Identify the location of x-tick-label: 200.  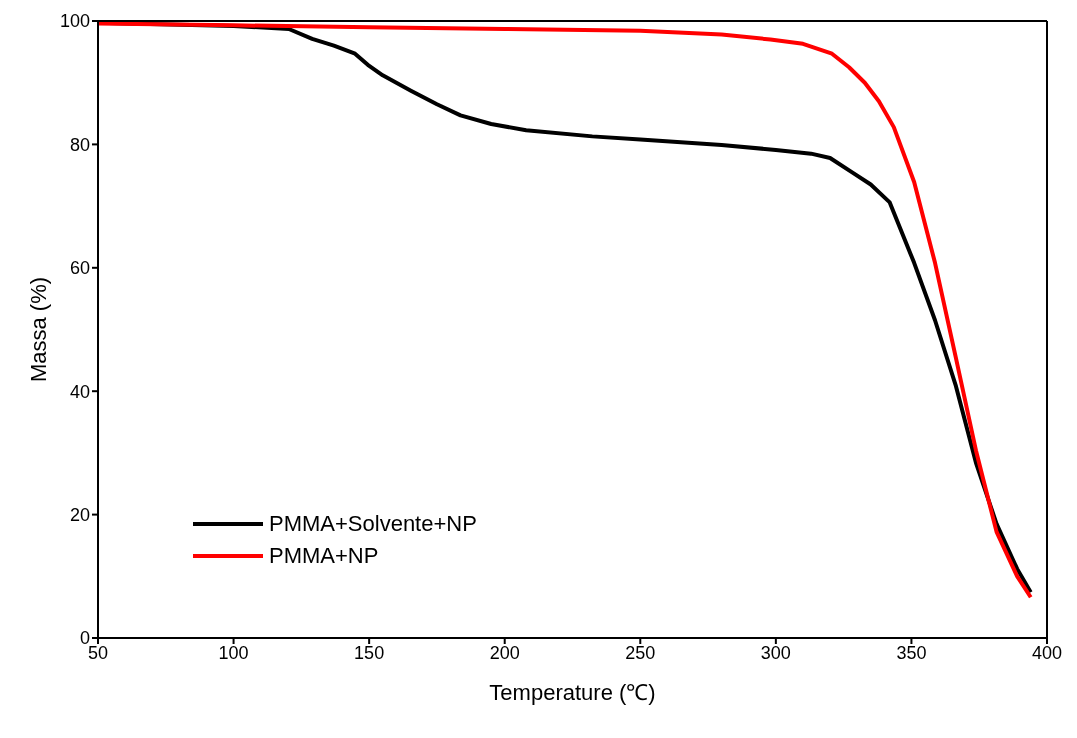
(504, 652).